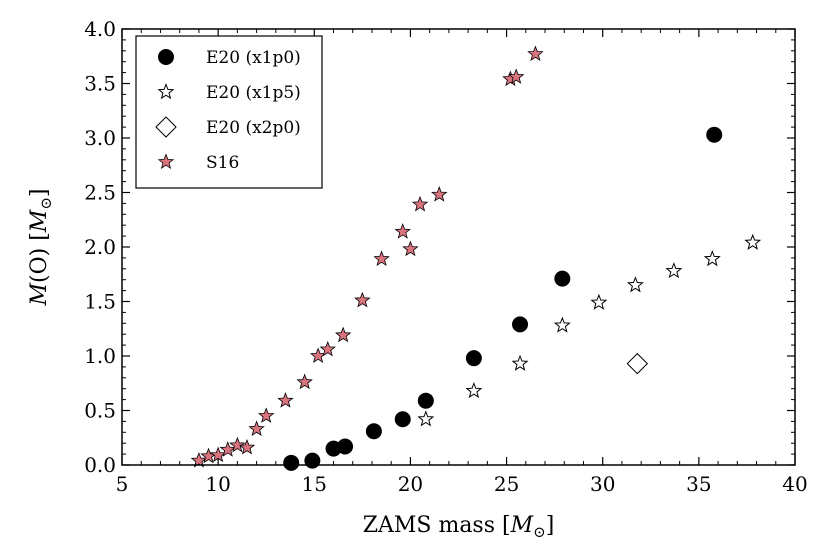  Describe the element at coordinates (166, 57) in the screenshot. I see `legend-marker-e20-x1p0` at that location.